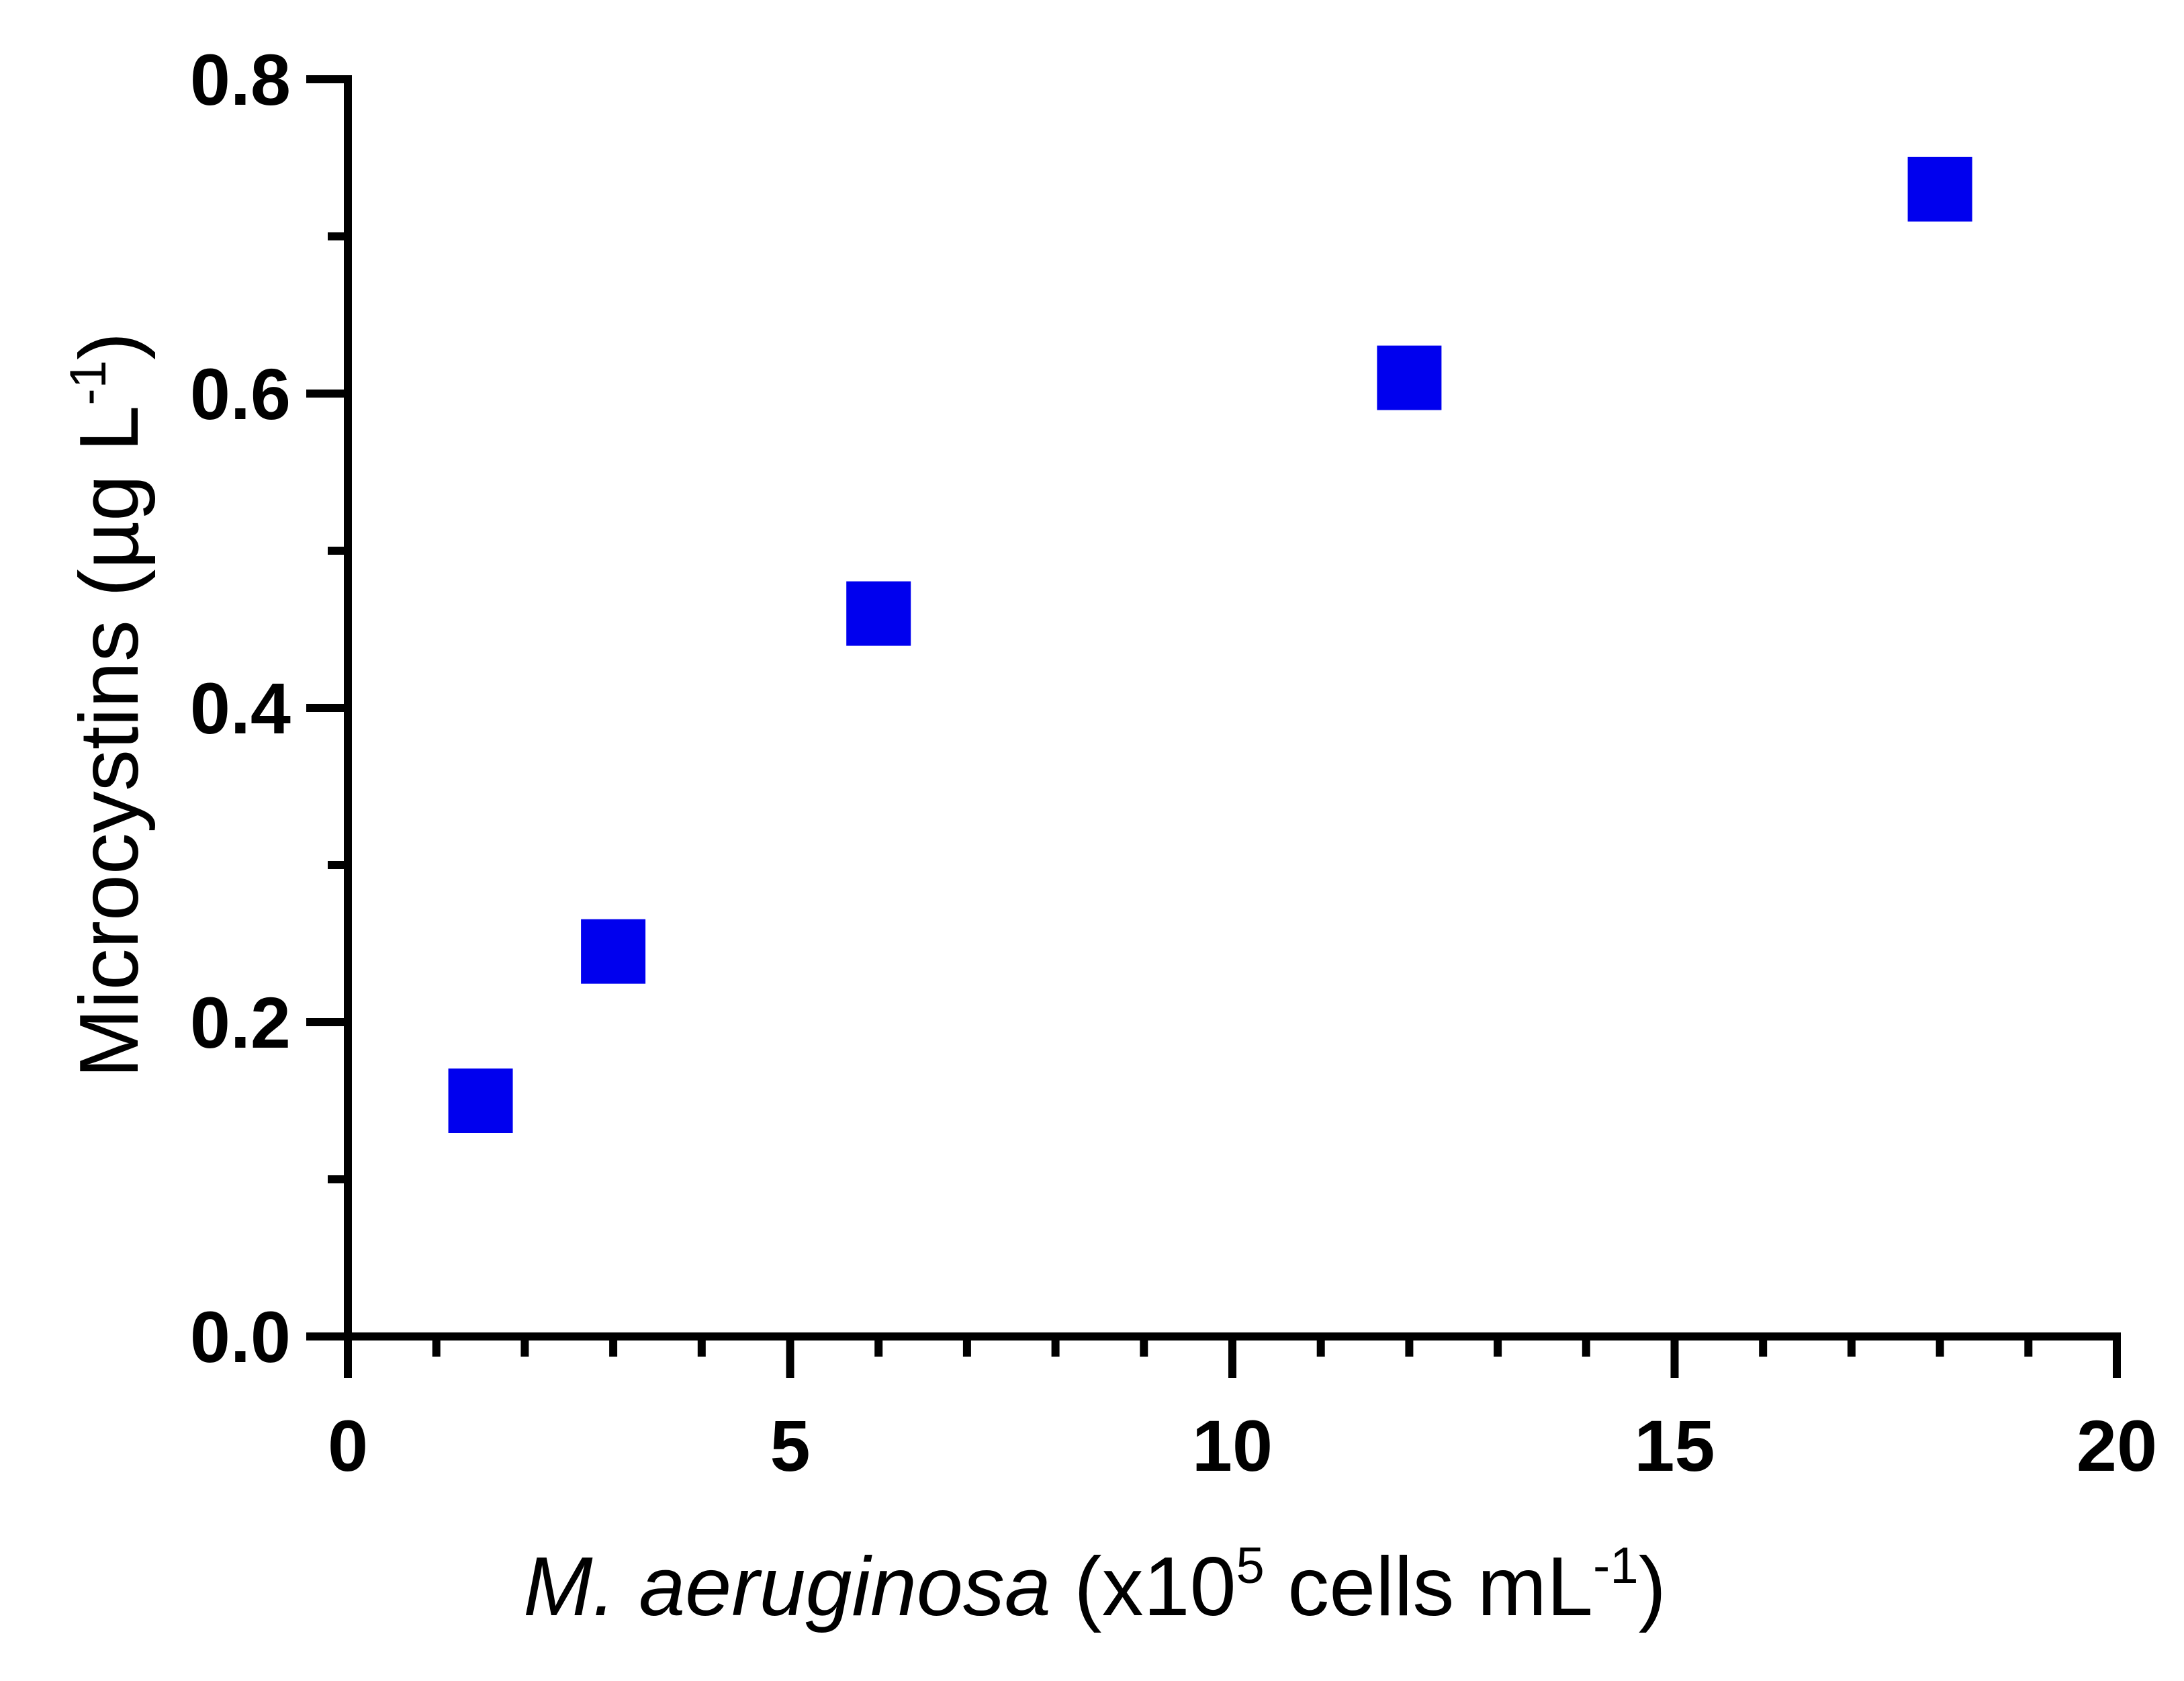  I want to click on x-axis-title-post: ), so click(1652, 1587).